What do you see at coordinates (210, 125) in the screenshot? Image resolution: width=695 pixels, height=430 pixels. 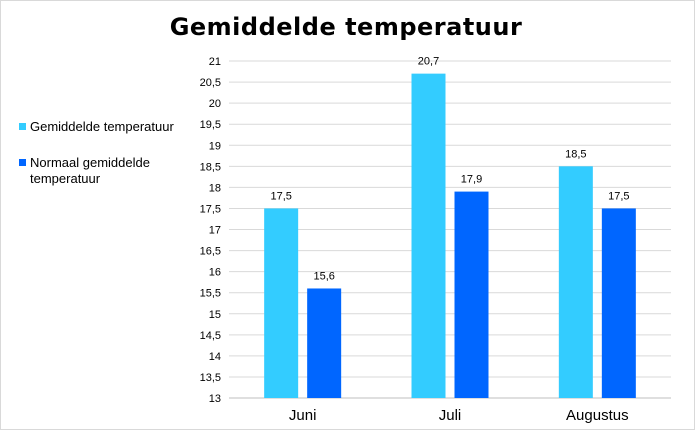 I see `y-tick-label: 19,5` at bounding box center [210, 125].